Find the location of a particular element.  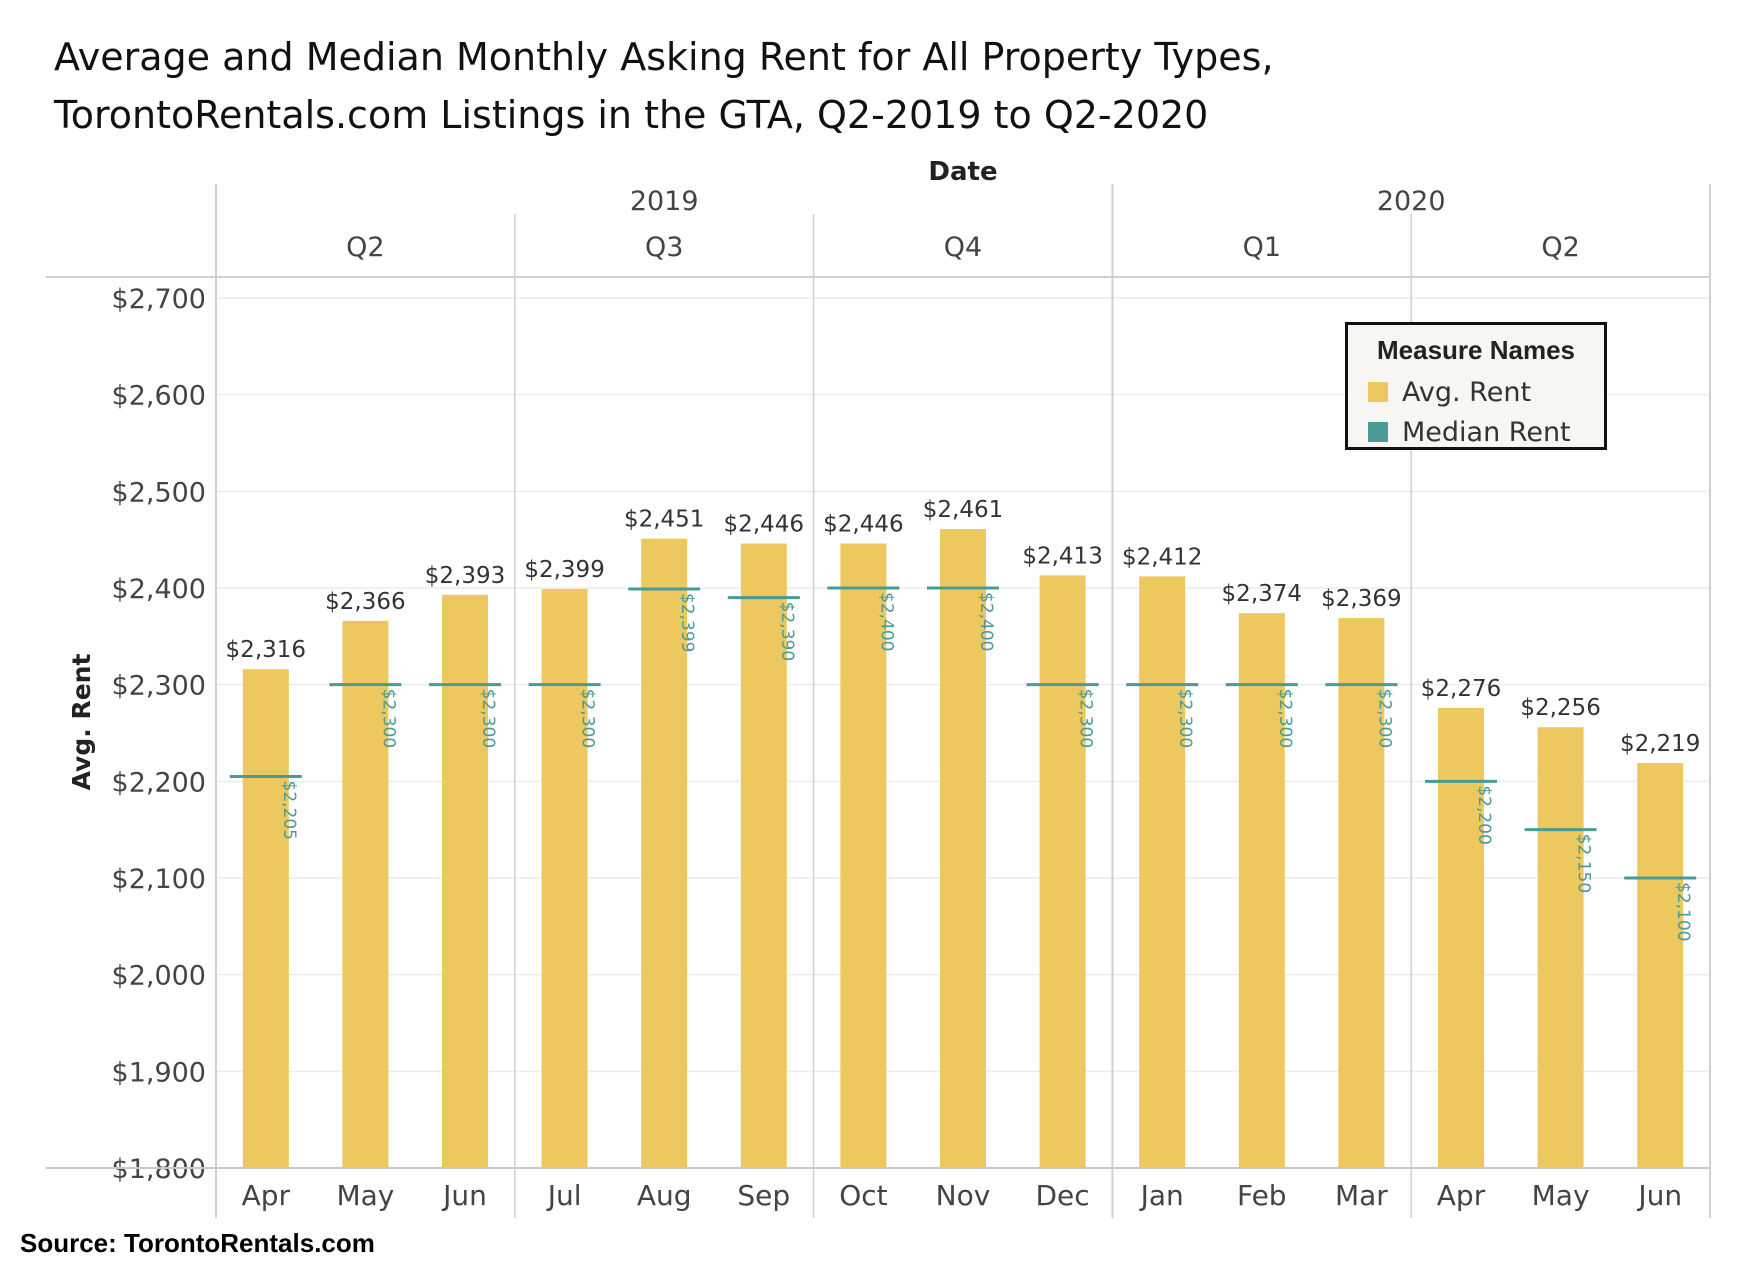

quarter-header: Q4 is located at coordinates (963, 247).